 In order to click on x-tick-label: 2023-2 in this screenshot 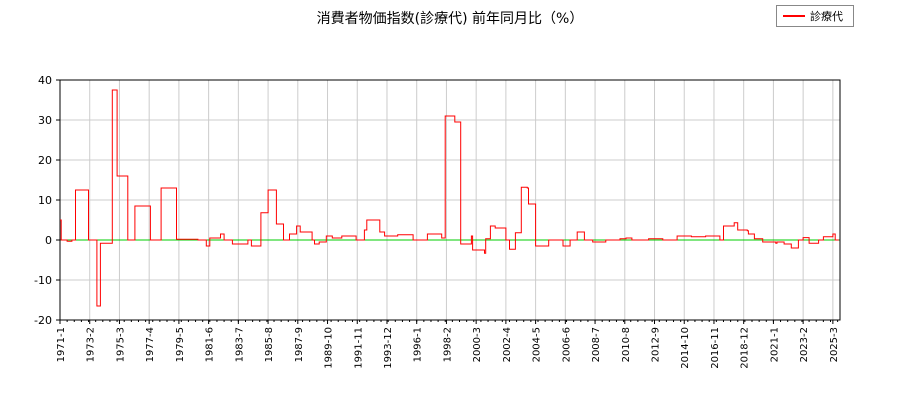, I will do `click(804, 344)`.